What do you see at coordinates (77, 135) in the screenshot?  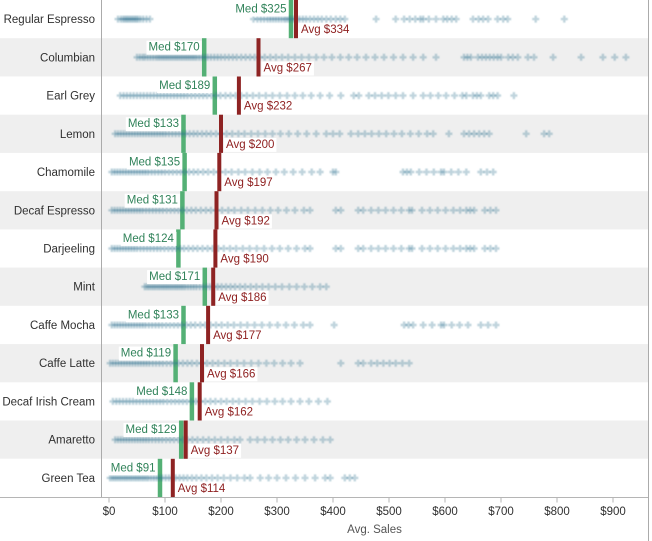 I see `row-label: Lemon` at bounding box center [77, 135].